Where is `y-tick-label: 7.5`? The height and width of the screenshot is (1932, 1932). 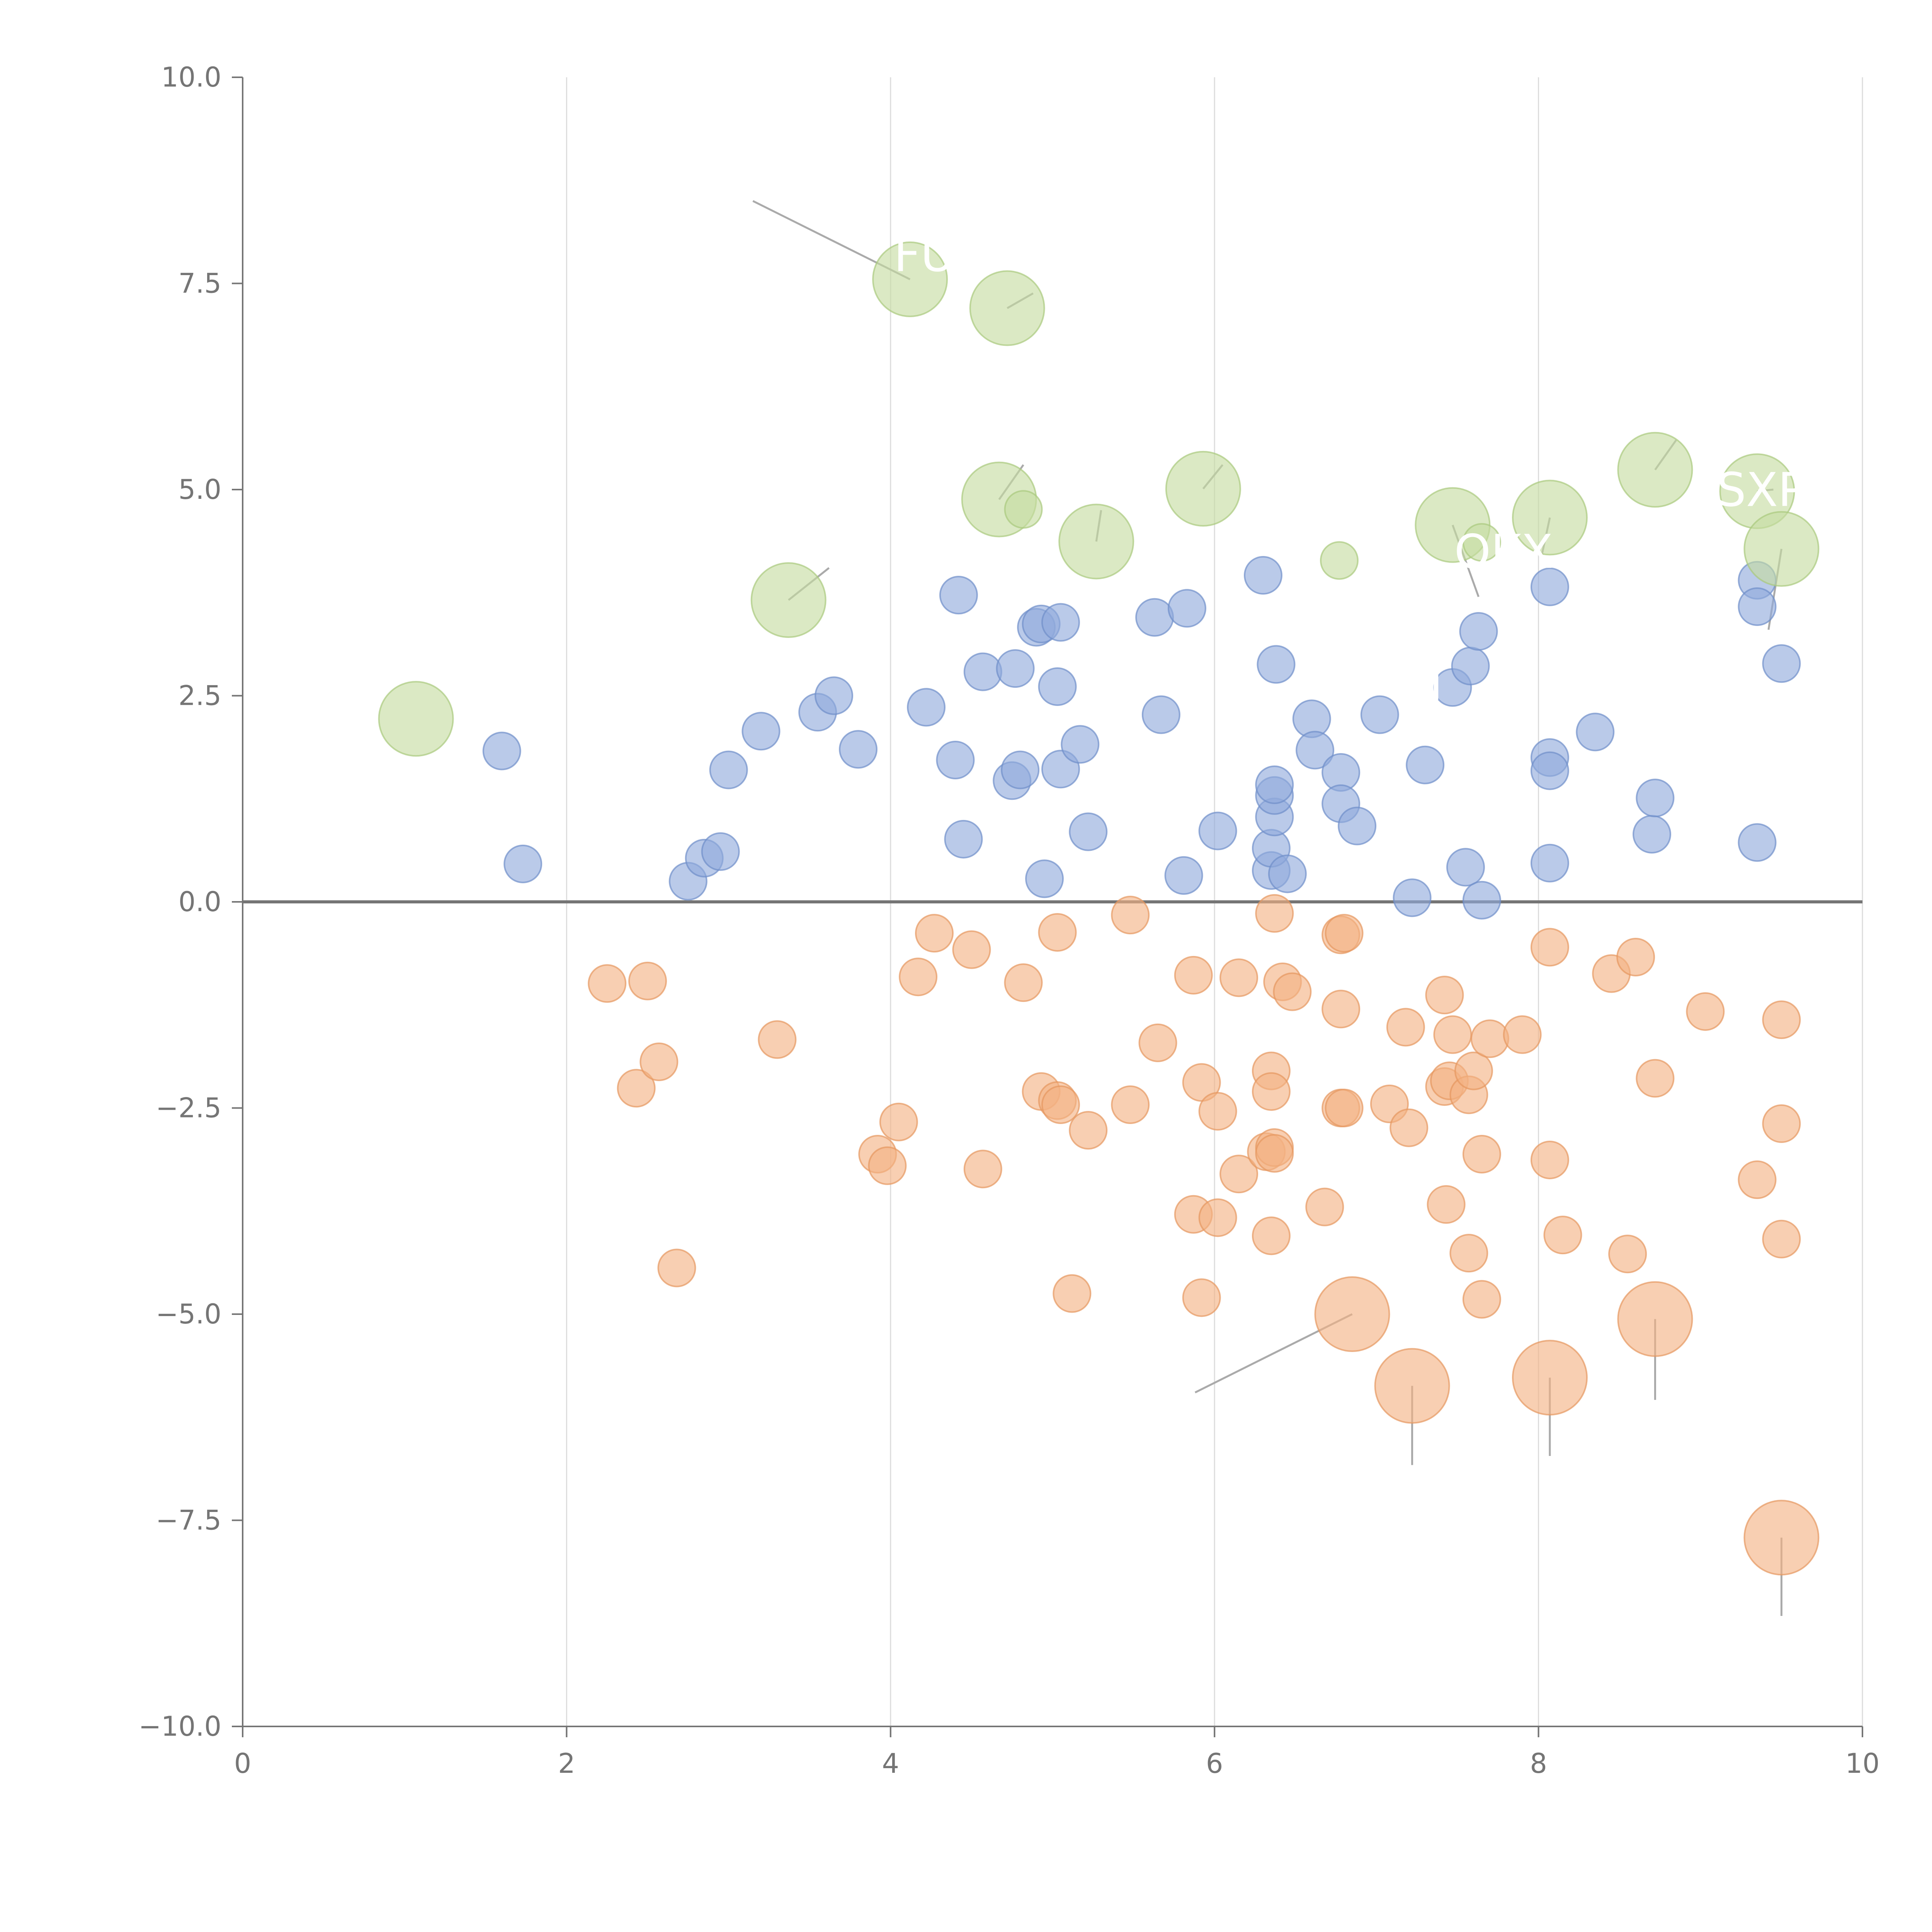 y-tick-label: 7.5 is located at coordinates (200, 284).